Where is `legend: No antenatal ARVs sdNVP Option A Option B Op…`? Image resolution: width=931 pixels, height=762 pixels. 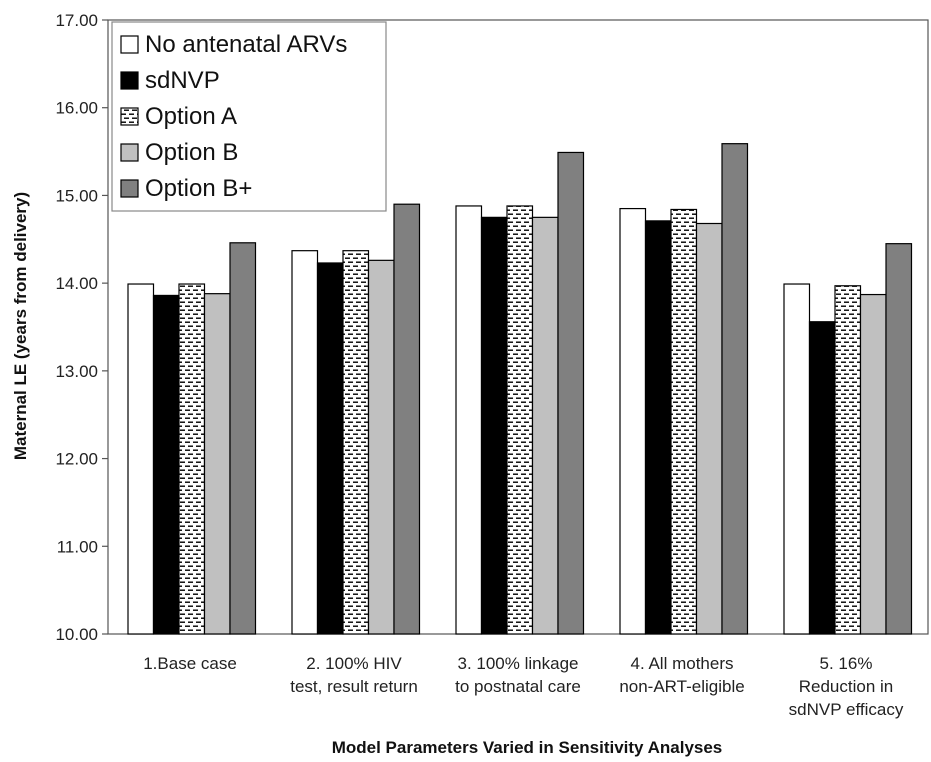 legend: No antenatal ARVs sdNVP Option A Option B Op… is located at coordinates (249, 116).